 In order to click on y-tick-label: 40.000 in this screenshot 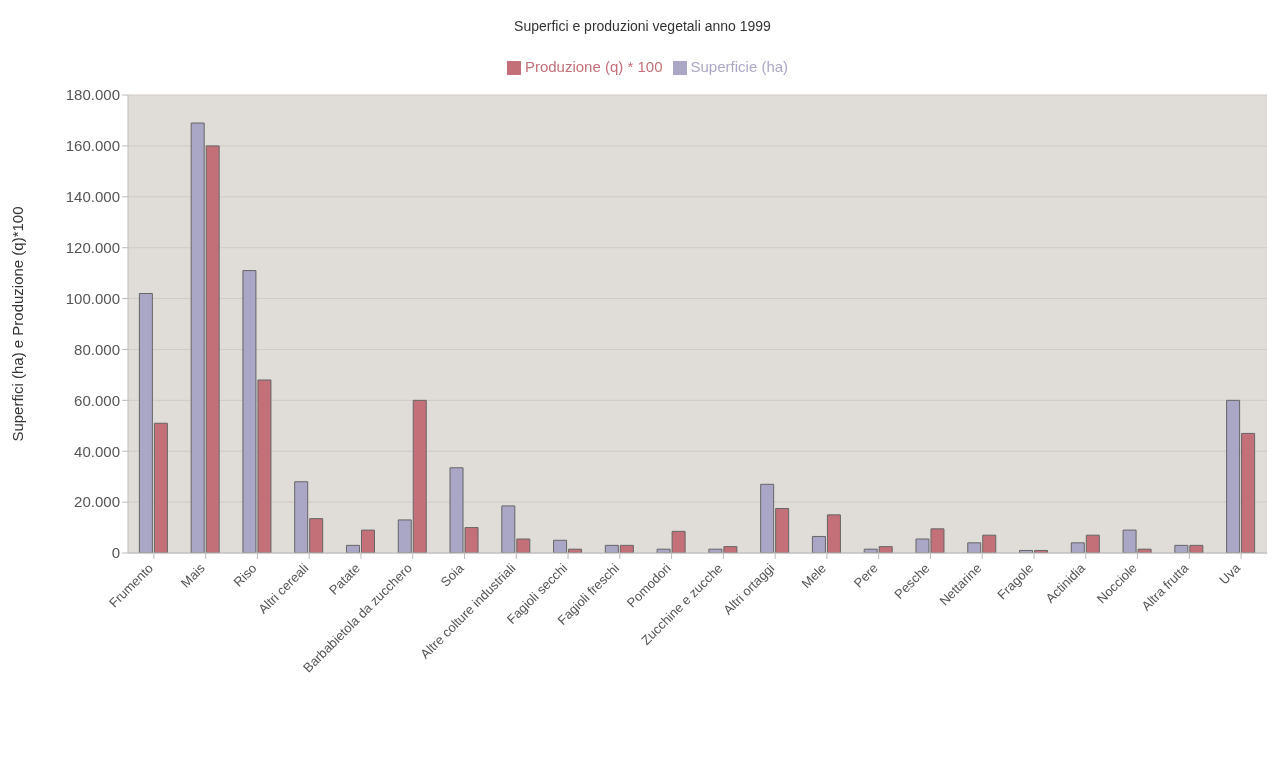, I will do `click(97, 451)`.